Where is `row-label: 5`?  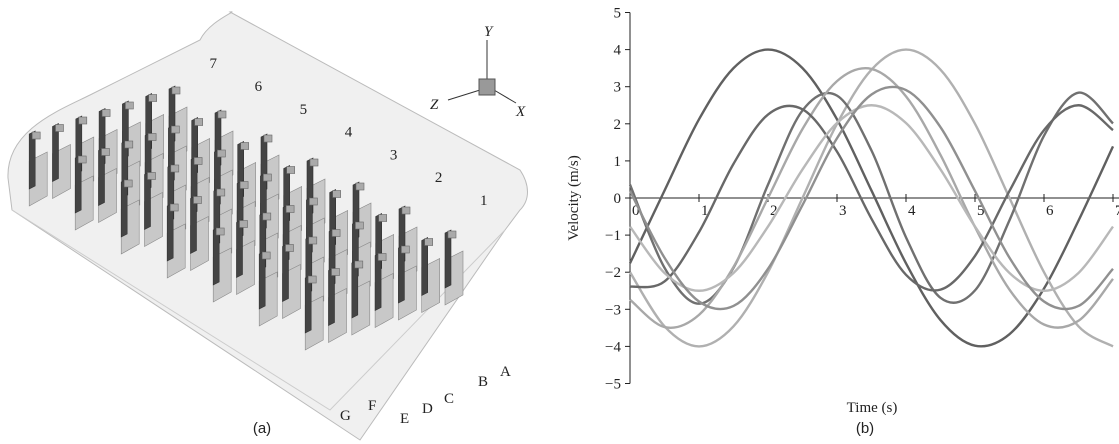
row-label: 5 is located at coordinates (304, 110).